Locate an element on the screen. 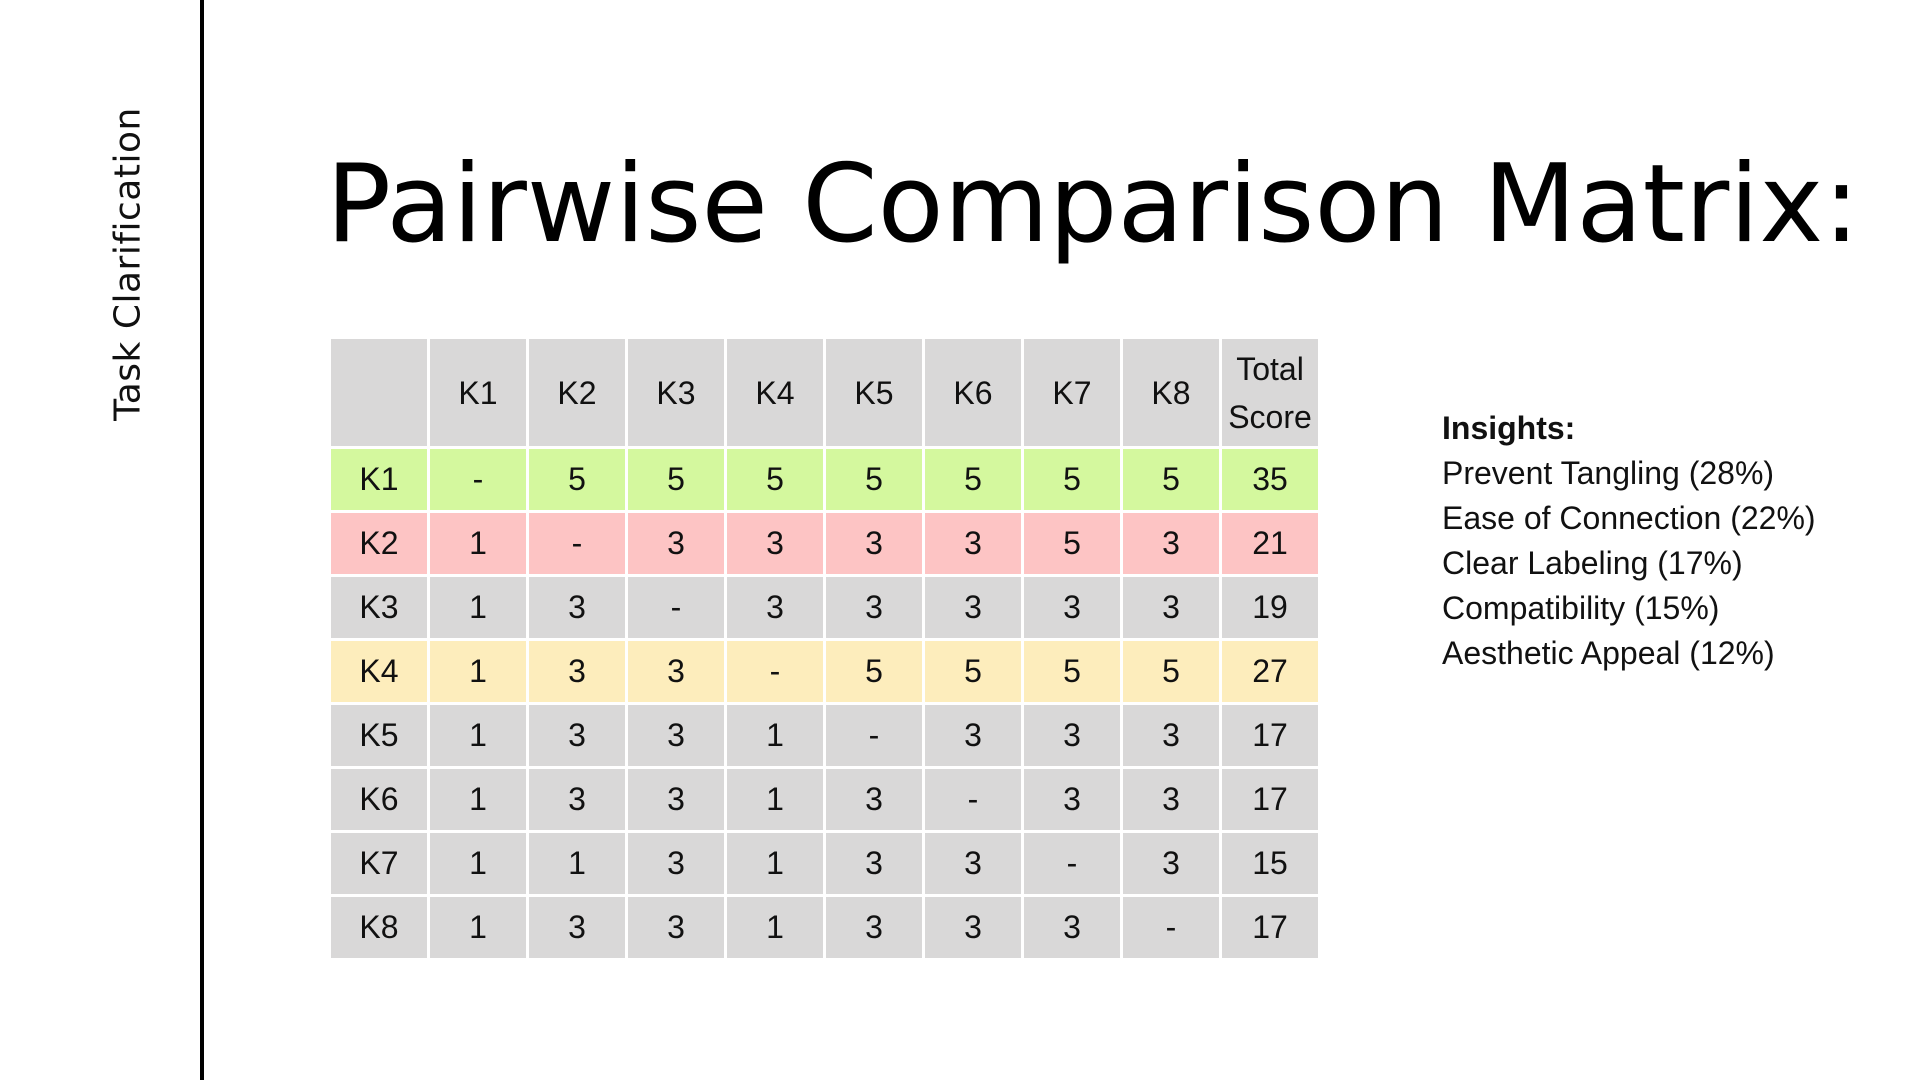 The height and width of the screenshot is (1080, 1920). column-header: K7 is located at coordinates (1072, 392).